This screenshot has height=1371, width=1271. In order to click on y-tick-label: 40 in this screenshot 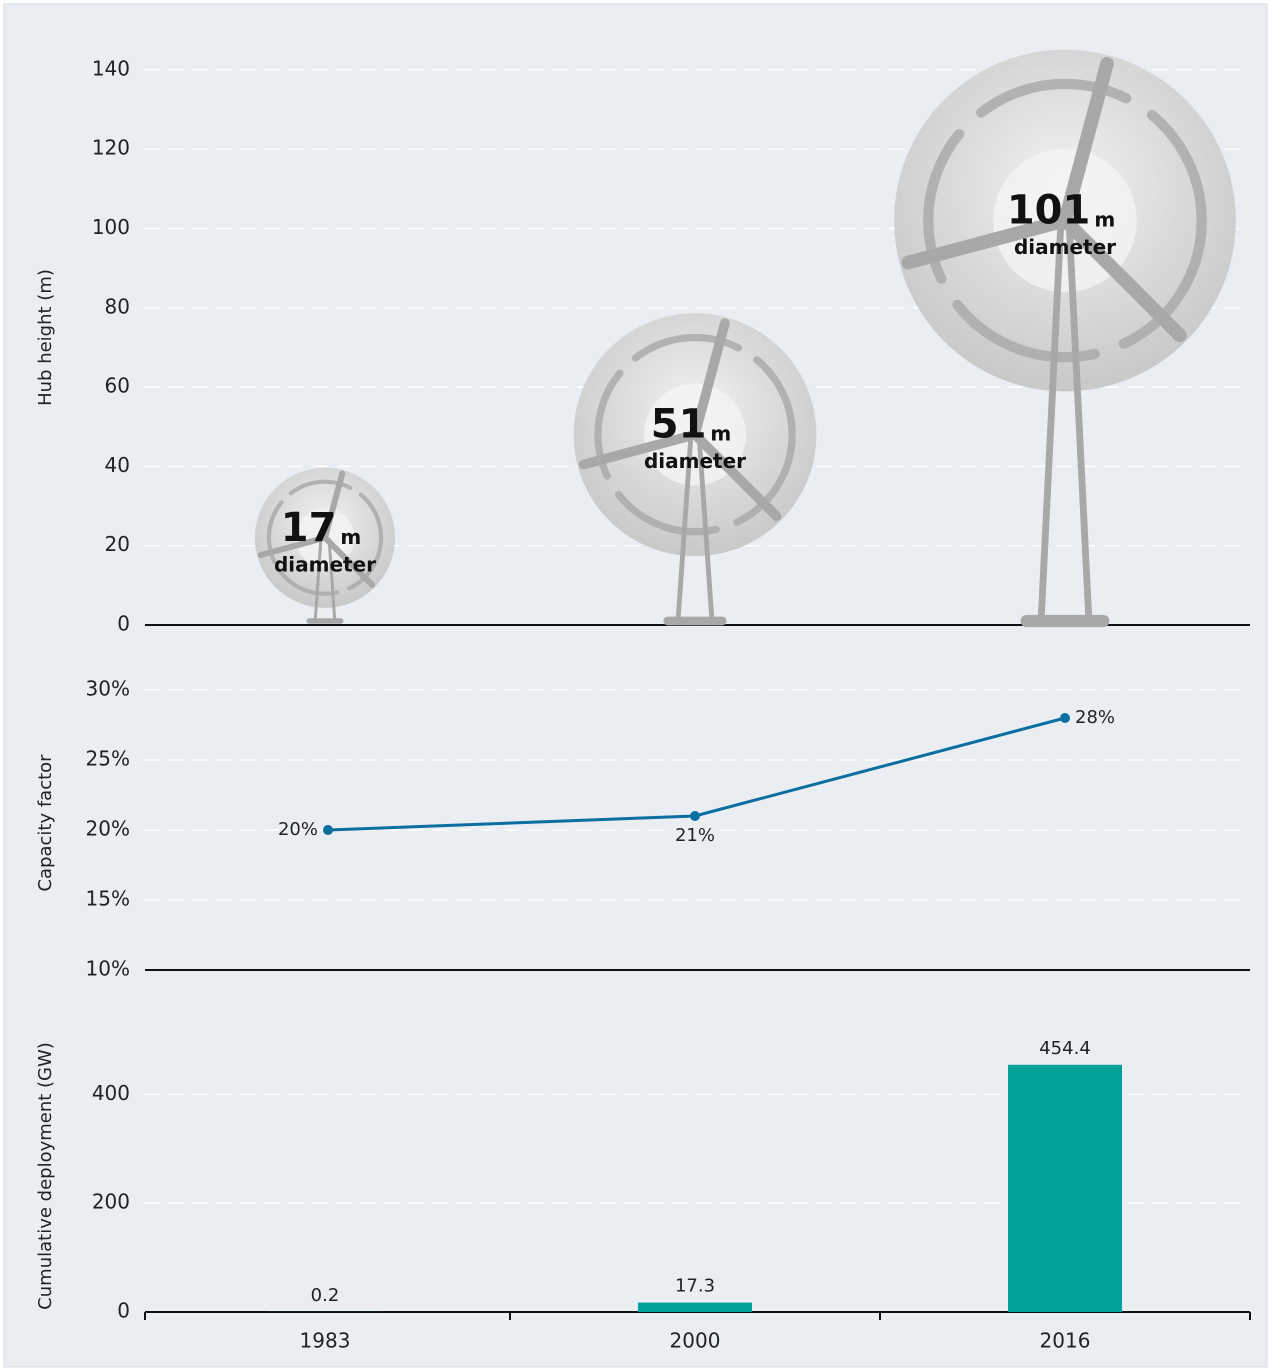, I will do `click(117, 465)`.